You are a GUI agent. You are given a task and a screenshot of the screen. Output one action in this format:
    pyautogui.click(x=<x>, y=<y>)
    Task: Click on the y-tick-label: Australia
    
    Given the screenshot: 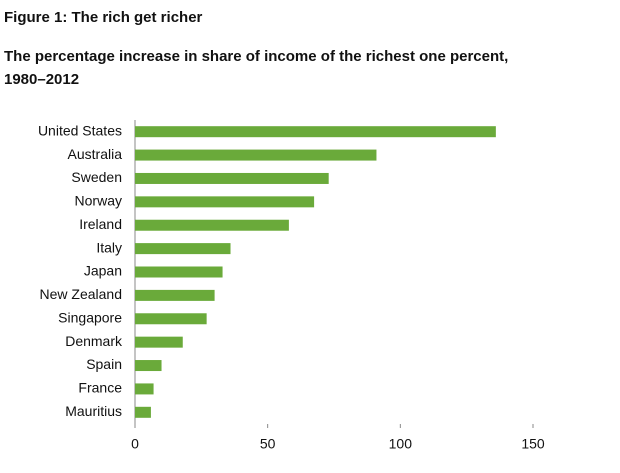 What is the action you would take?
    pyautogui.click(x=95, y=154)
    